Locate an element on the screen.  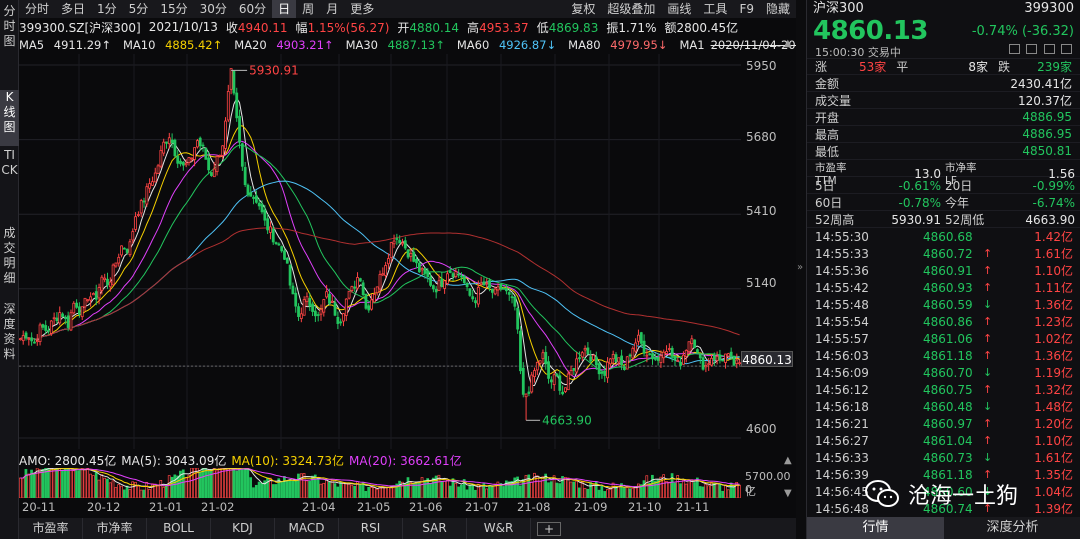
index-name: 沪深300 is located at coordinates (838, 8).